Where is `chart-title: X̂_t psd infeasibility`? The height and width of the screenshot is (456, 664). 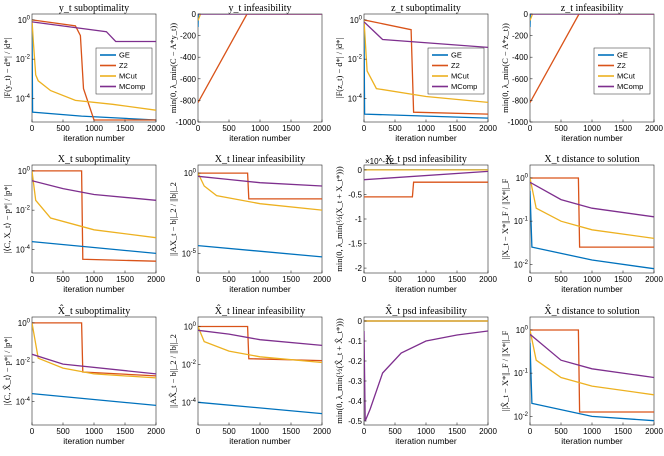 chart-title: X̂_t psd infeasibility is located at coordinates (426, 310).